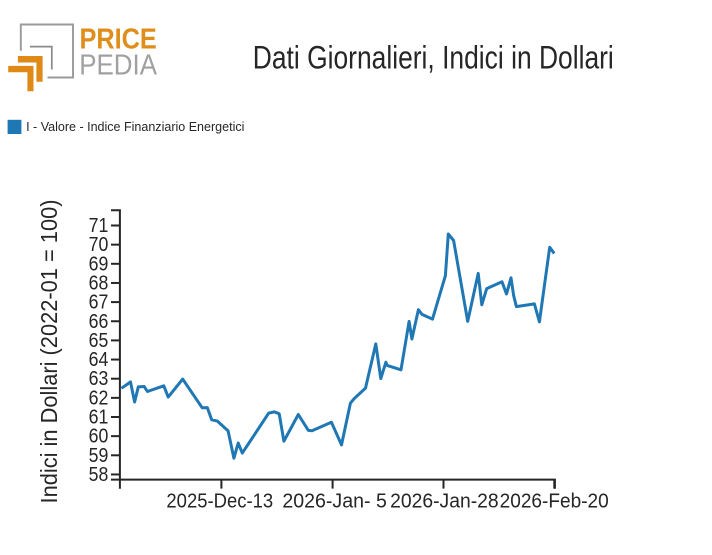 Image resolution: width=712 pixels, height=555 pixels. What do you see at coordinates (99, 437) in the screenshot?
I see `svg-text: 60` at bounding box center [99, 437].